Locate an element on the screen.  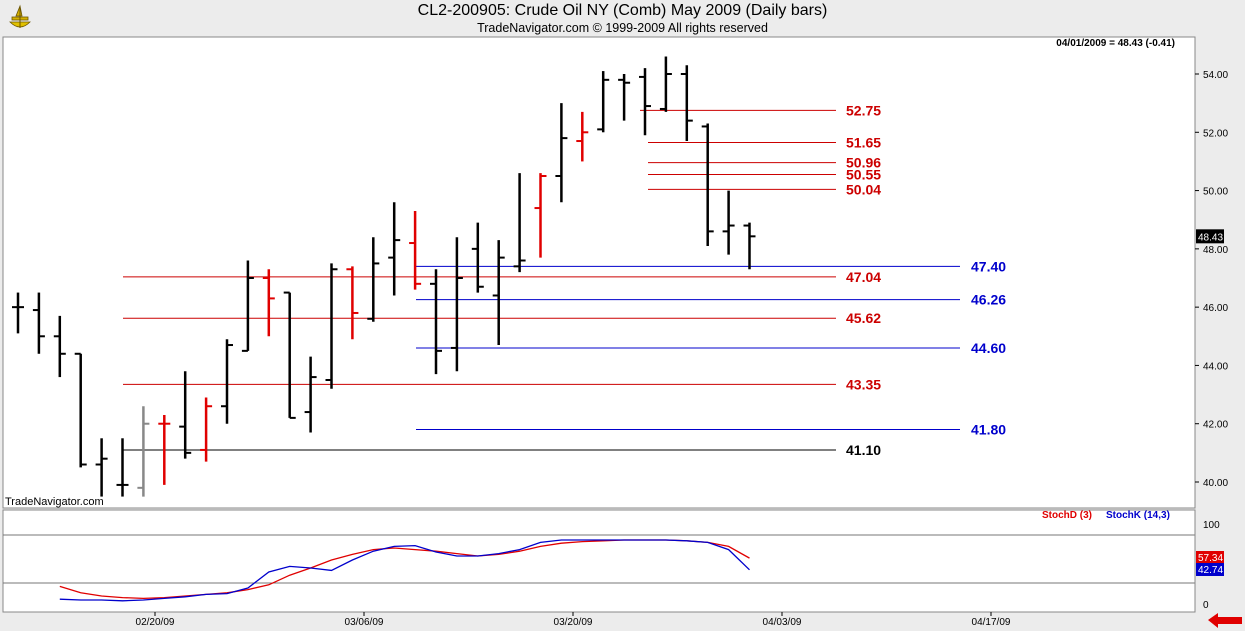
price-tick-label: 44.00 is located at coordinates (1215, 366).